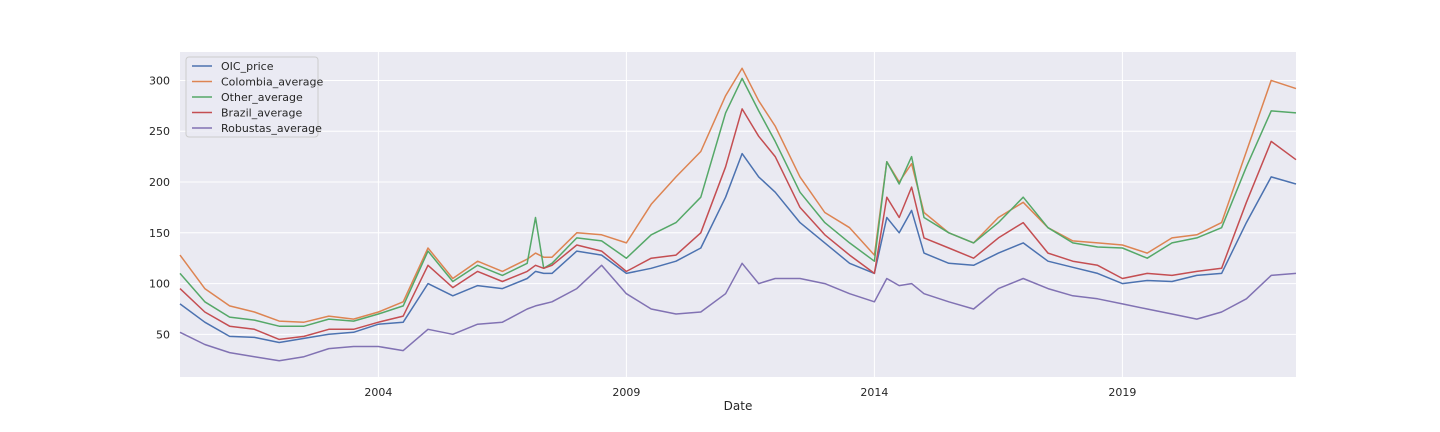 The width and height of the screenshot is (1440, 432). Describe the element at coordinates (159, 233) in the screenshot. I see `y-tick-label: 150` at that location.